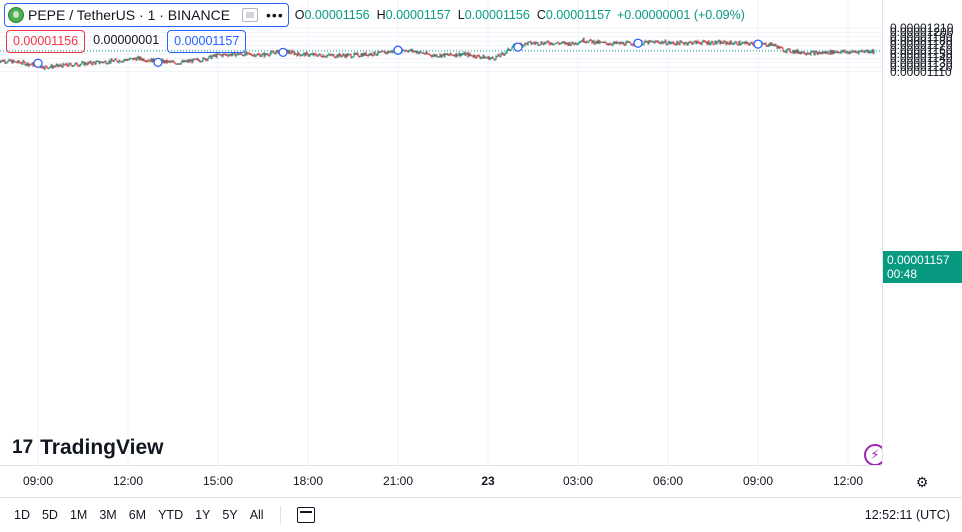 The height and width of the screenshot is (532, 962). Describe the element at coordinates (129, 15) in the screenshot. I see `symbol-title: PEPE / TetherUS · 1 · BINANCE` at that location.